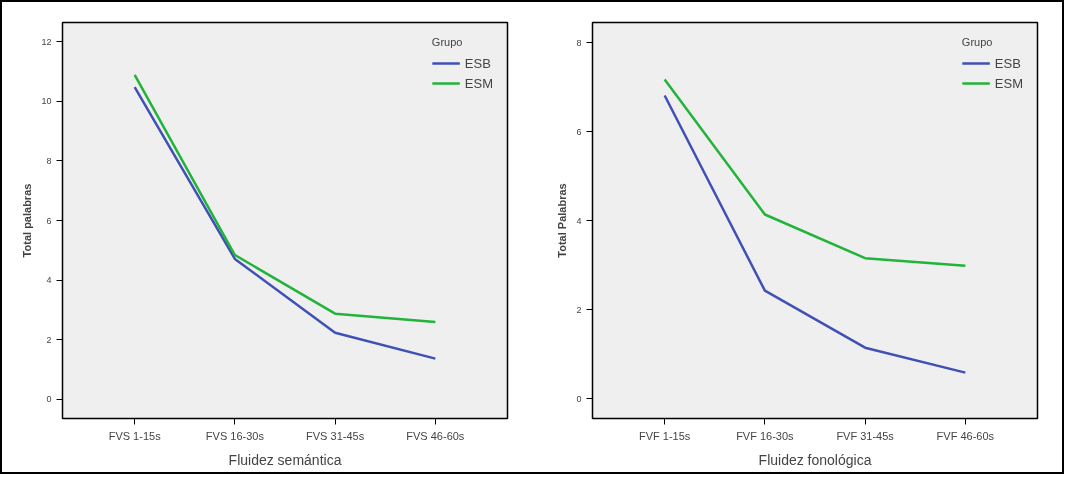 The height and width of the screenshot is (478, 1075). I want to click on x-tick-label: FVF 1-15s, so click(664, 435).